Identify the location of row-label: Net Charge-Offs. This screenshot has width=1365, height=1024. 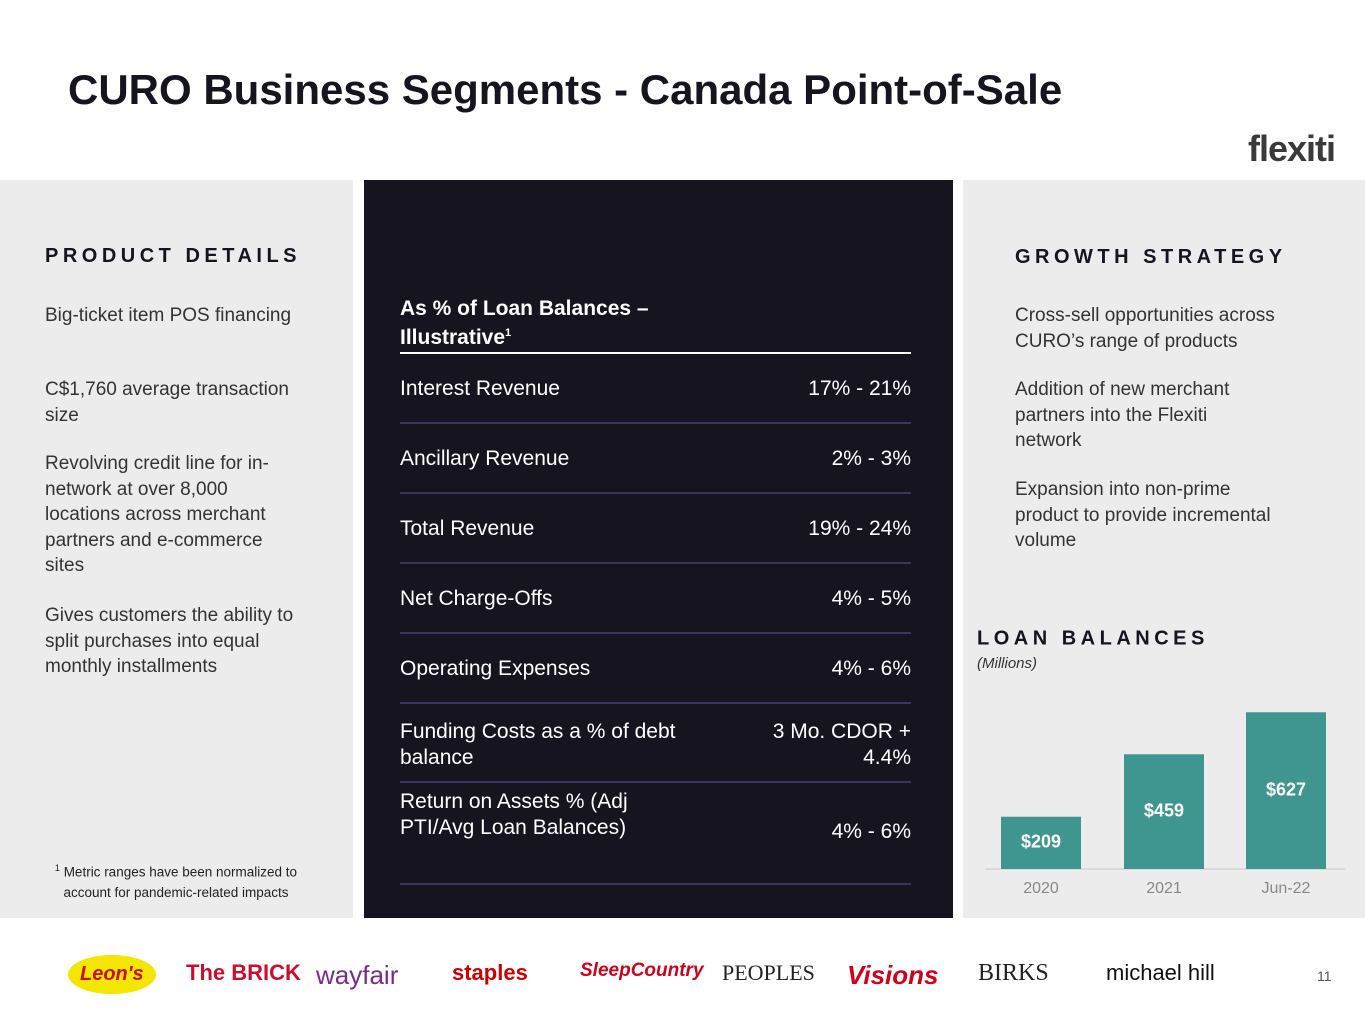
(476, 598).